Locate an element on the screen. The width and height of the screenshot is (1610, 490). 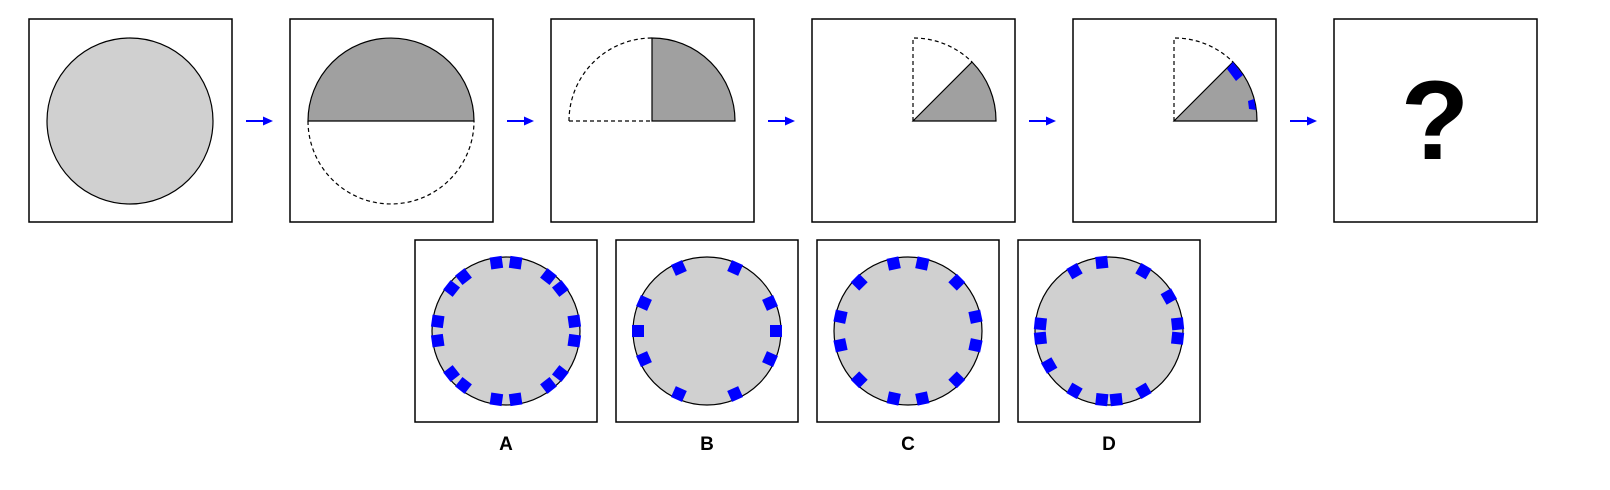
option-d: D is located at coordinates (1109, 347).